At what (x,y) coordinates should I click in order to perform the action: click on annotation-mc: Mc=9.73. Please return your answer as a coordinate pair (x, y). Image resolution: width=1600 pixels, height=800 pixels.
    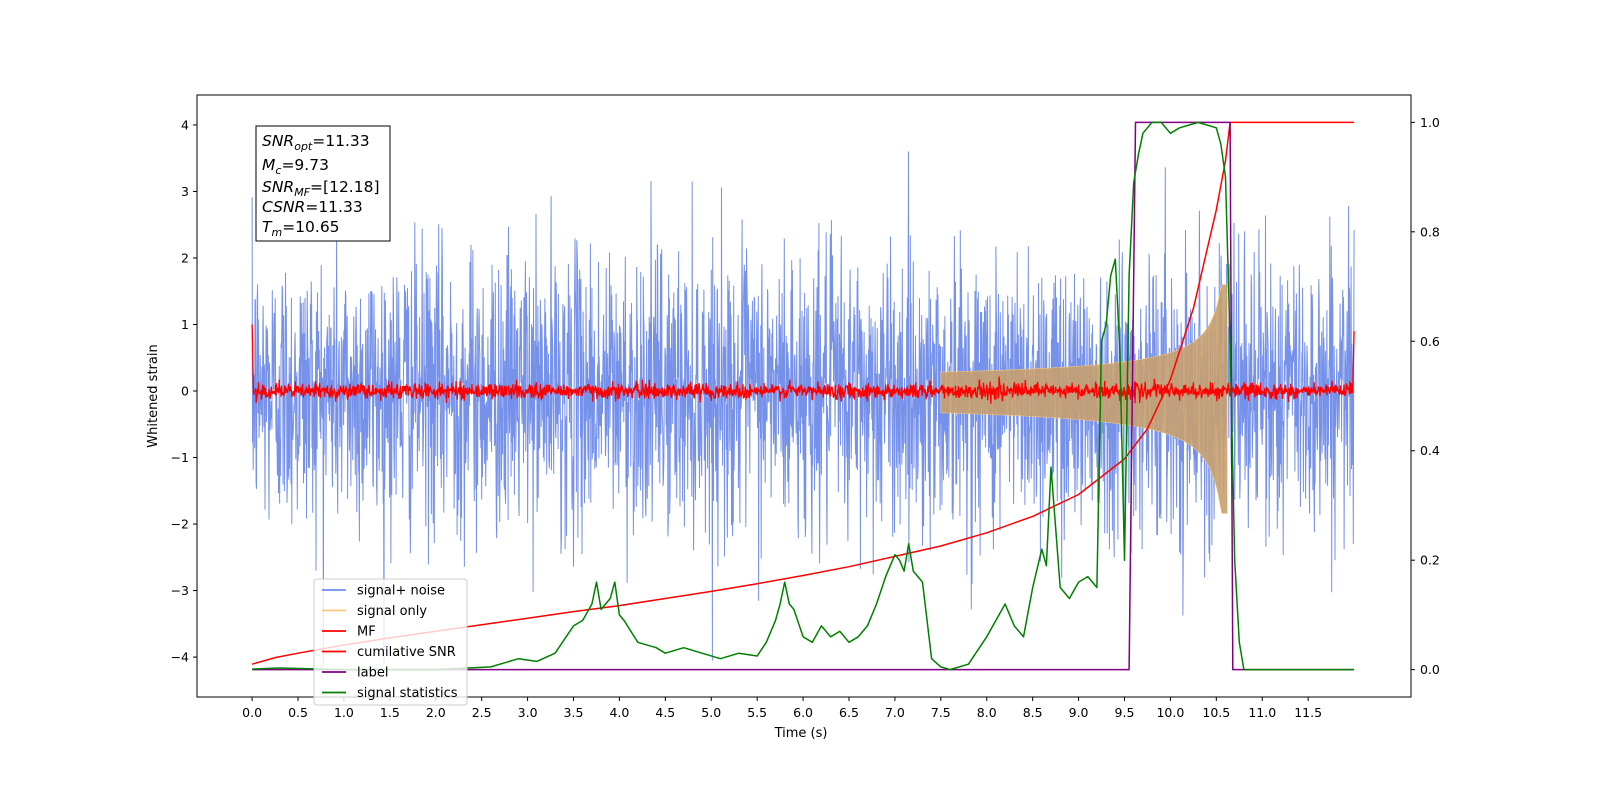
    Looking at the image, I should click on (295, 166).